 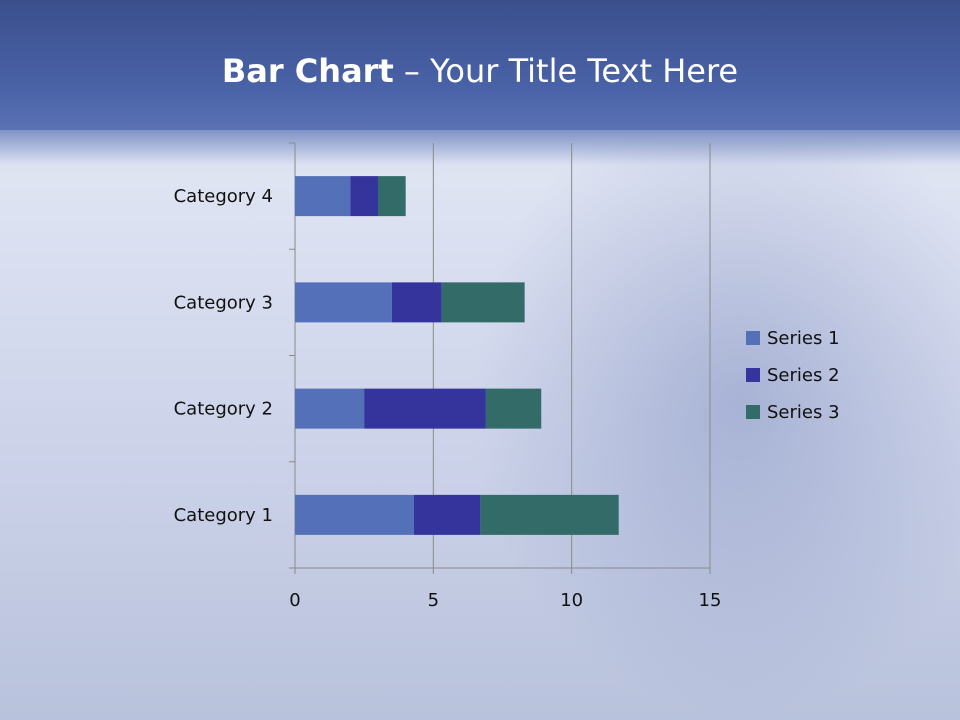 I want to click on legend-label: Series 2, so click(x=803, y=375).